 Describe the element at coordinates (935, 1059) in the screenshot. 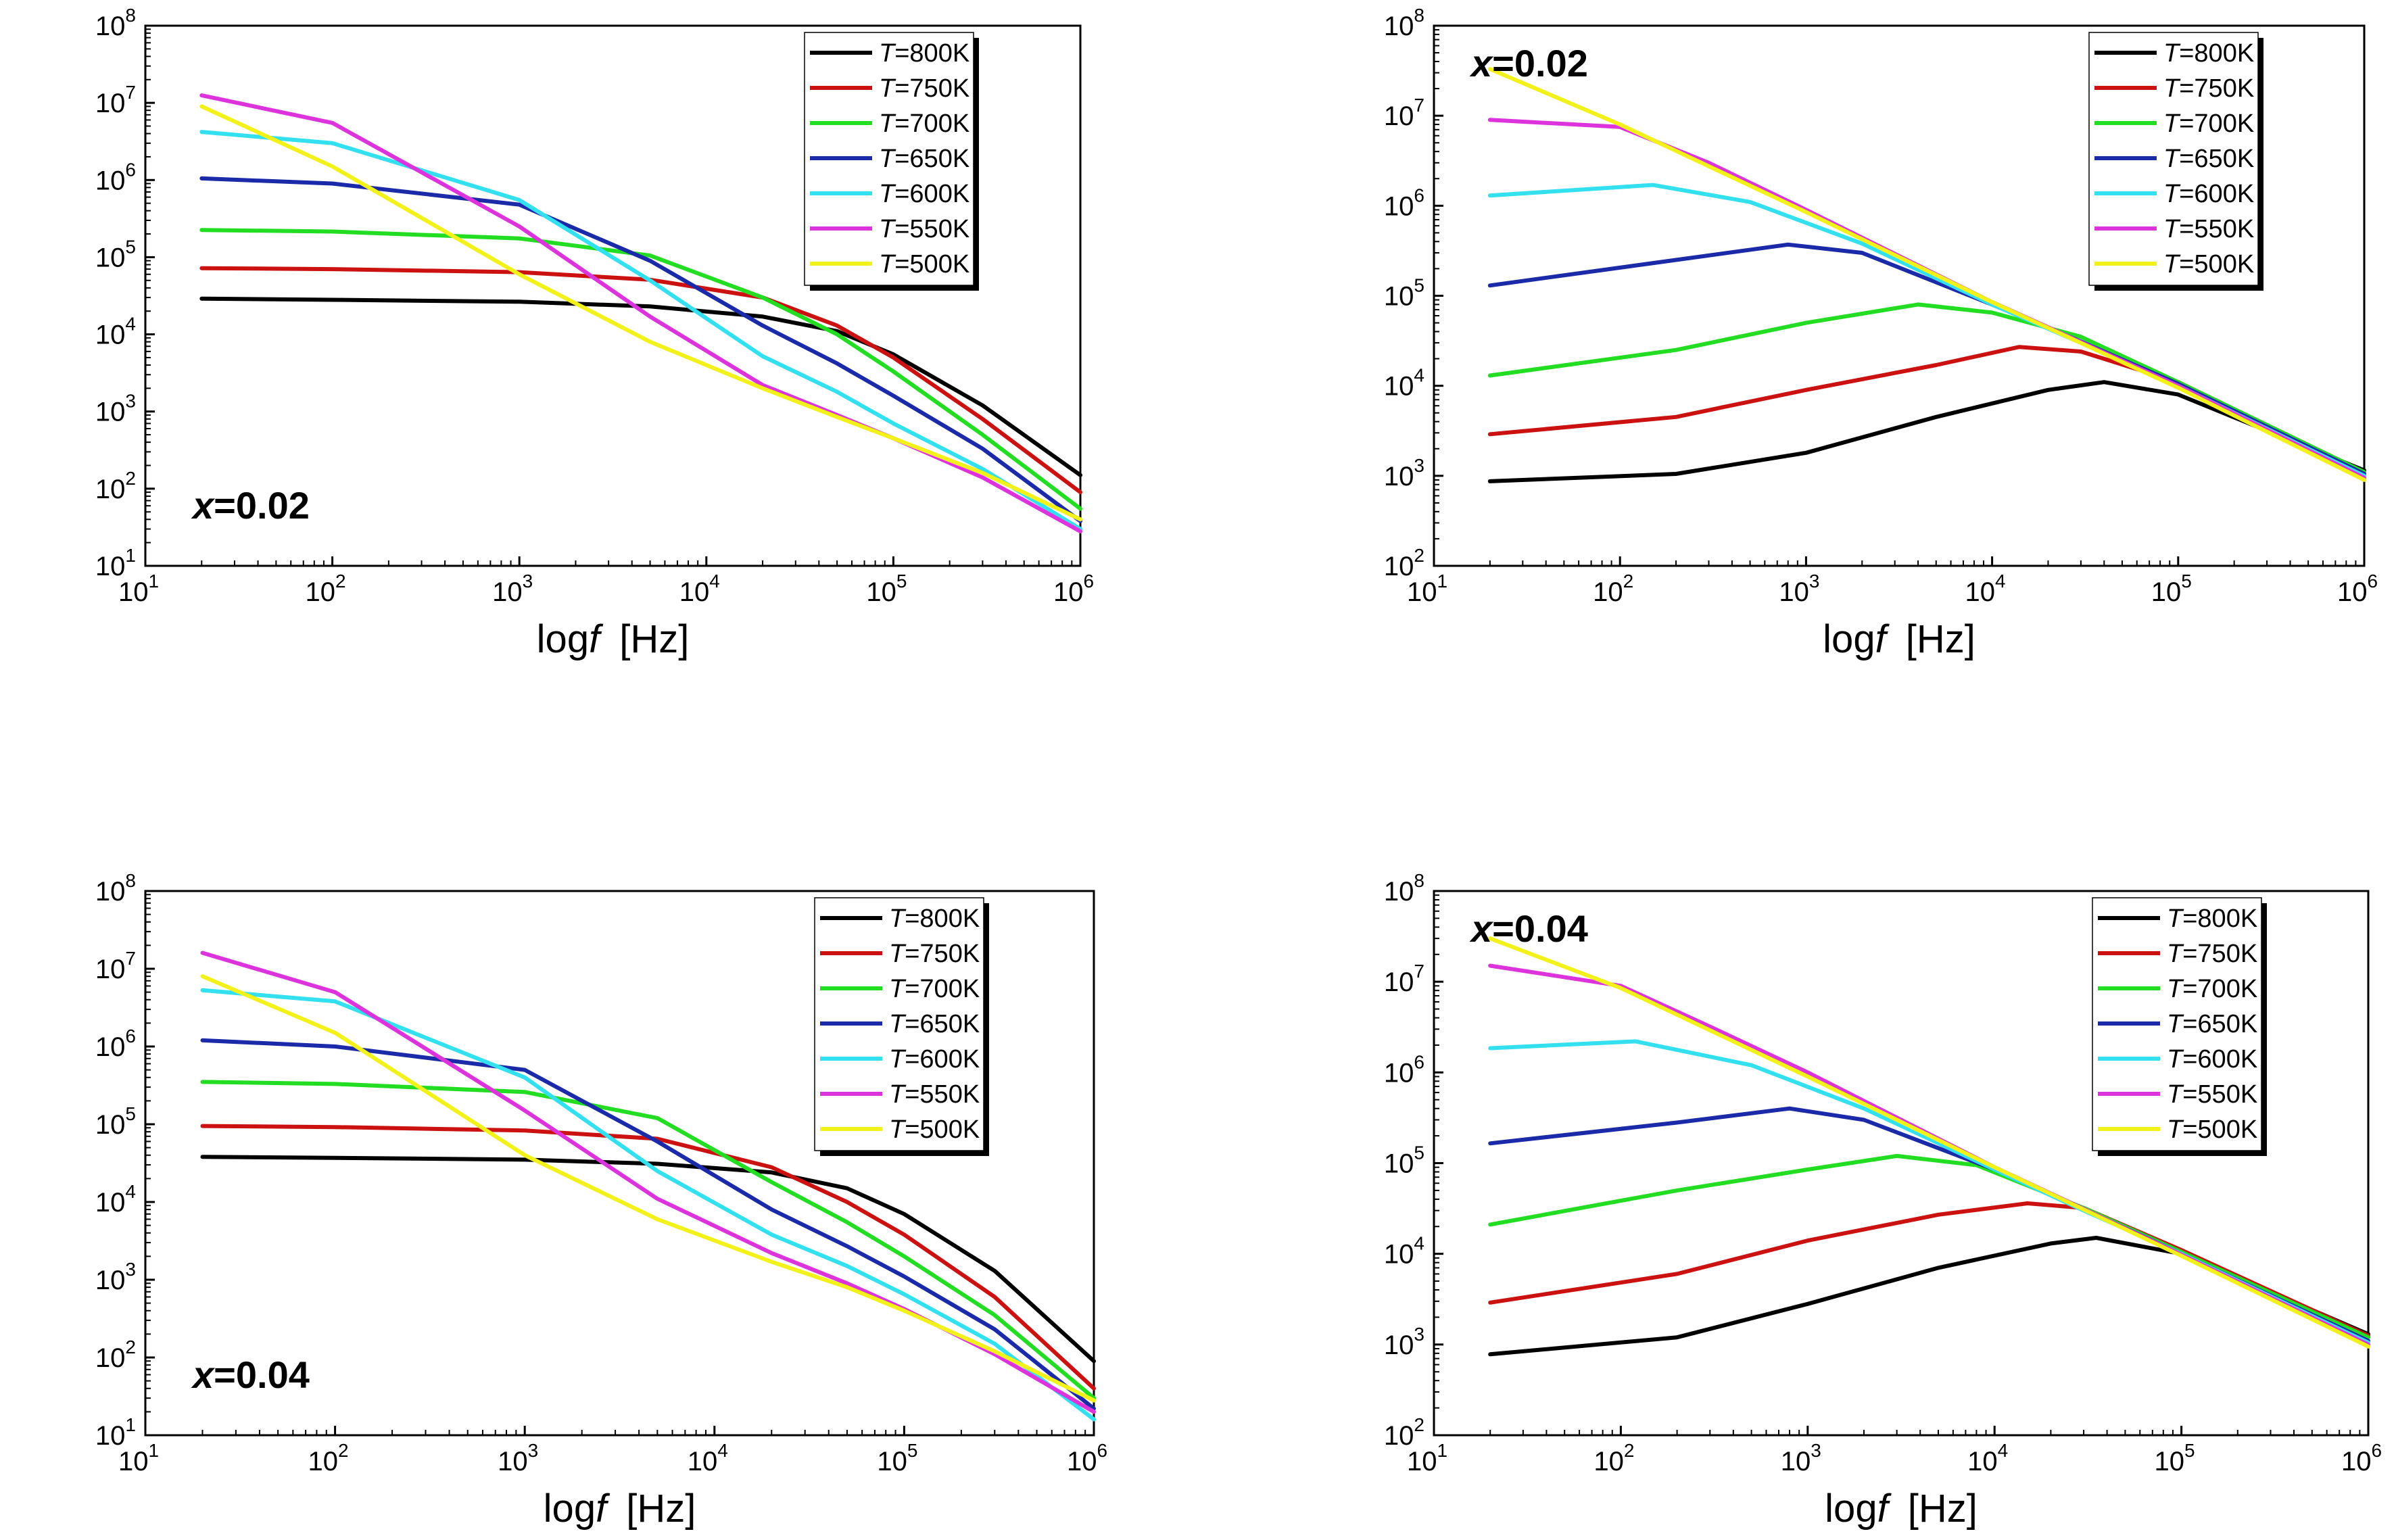

I see `legend-entry: T=600K` at that location.